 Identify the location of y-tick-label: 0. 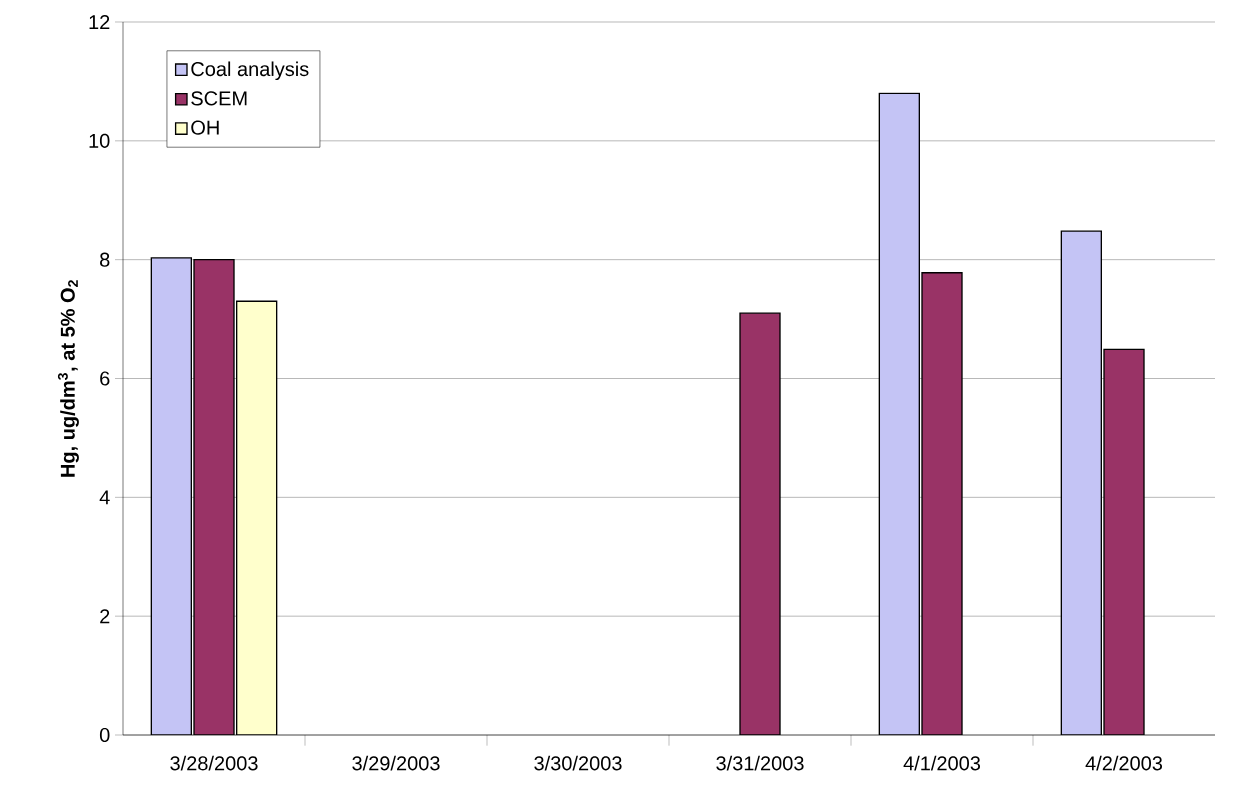
(104, 735).